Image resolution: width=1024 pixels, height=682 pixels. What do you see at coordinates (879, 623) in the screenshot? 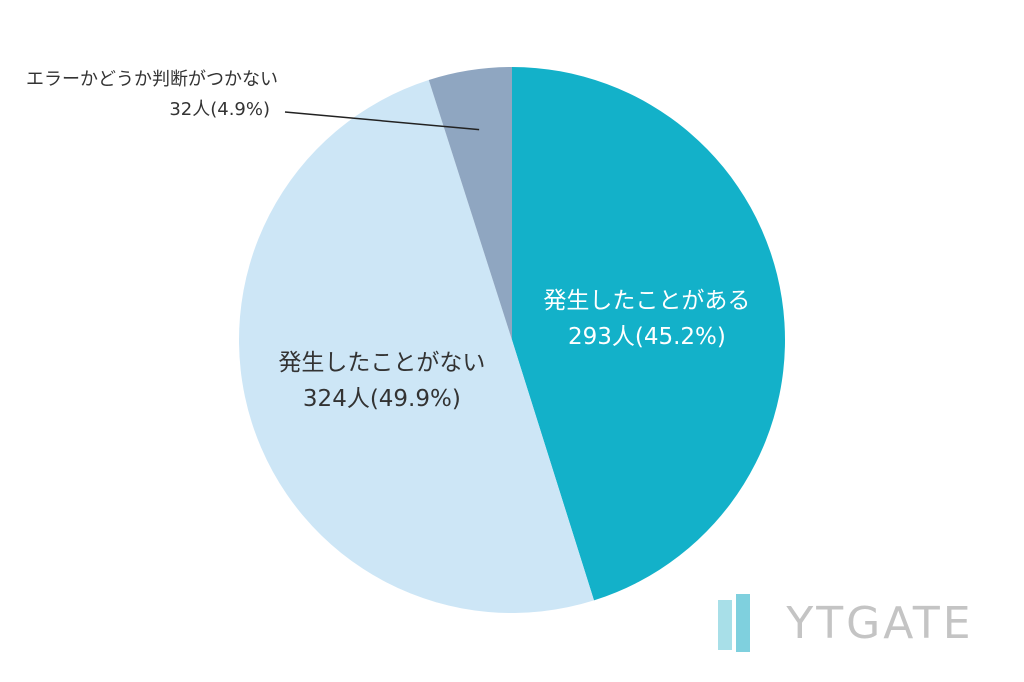
I see `watermark: YTGATE` at bounding box center [879, 623].